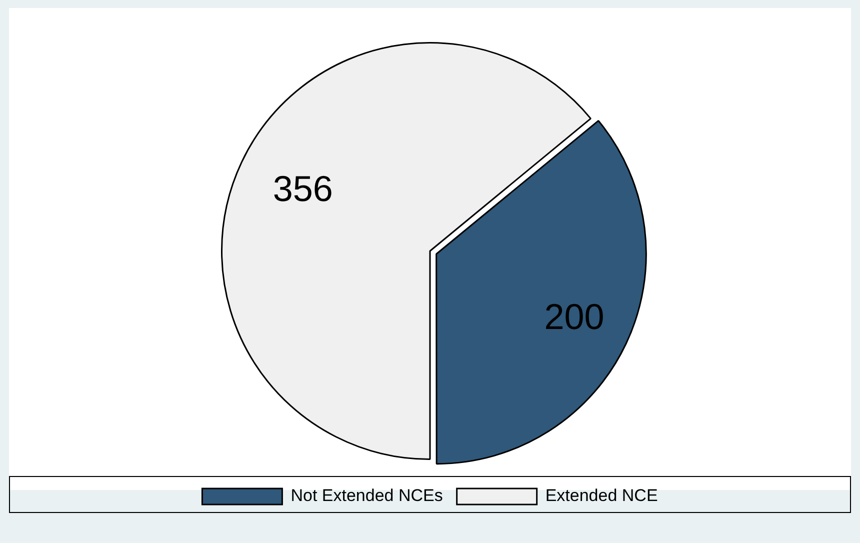 This screenshot has height=543, width=860. What do you see at coordinates (601, 496) in the screenshot?
I see `legend-label: Extended NCE` at bounding box center [601, 496].